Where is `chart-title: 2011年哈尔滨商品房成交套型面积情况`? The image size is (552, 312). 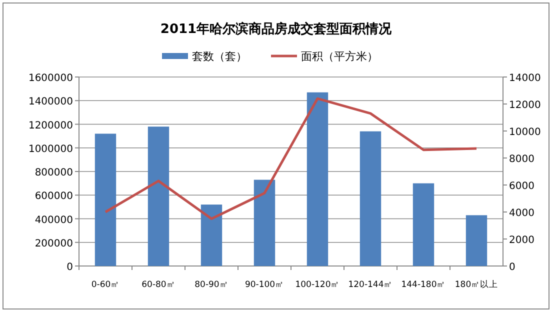
chart-title: 2011年哈尔滨商品房成交套型面积情况 is located at coordinates (276, 29).